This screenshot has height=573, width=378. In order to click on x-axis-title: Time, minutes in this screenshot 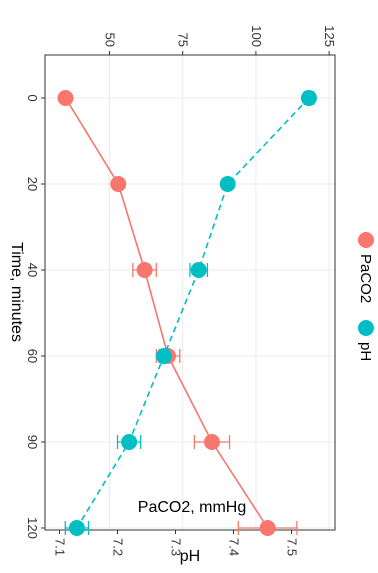, I will do `click(16, 292)`.